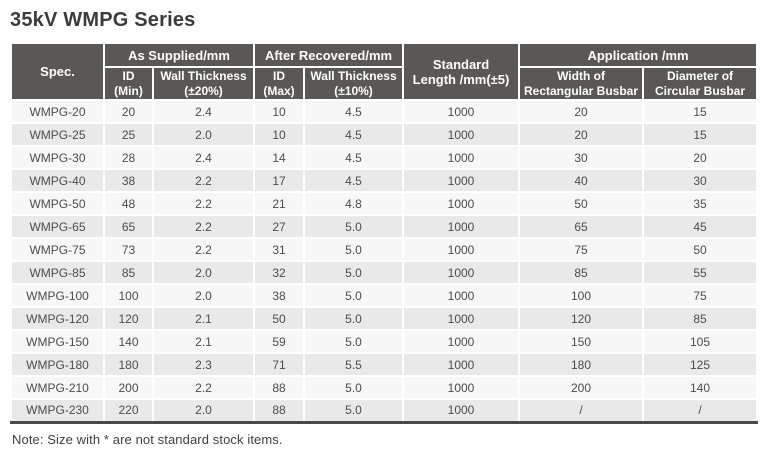  What do you see at coordinates (279, 318) in the screenshot?
I see `cell-id-max: 50` at bounding box center [279, 318].